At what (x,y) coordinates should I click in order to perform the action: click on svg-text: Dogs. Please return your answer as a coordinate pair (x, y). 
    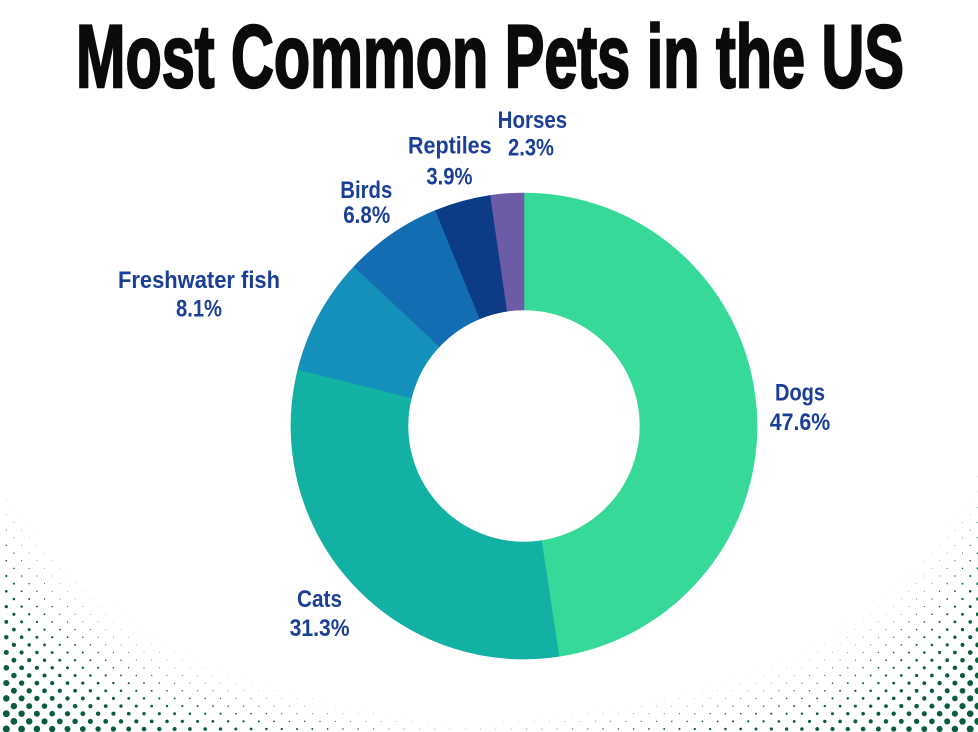
    Looking at the image, I should click on (800, 393).